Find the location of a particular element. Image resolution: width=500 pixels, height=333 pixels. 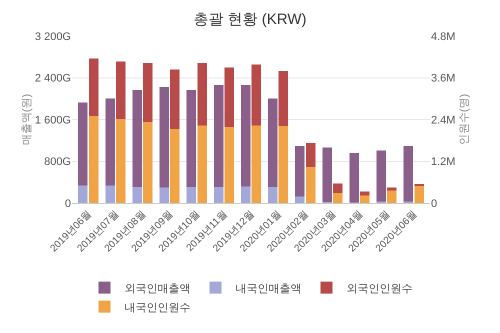

y2-tick-label: 2.4M is located at coordinates (443, 120).